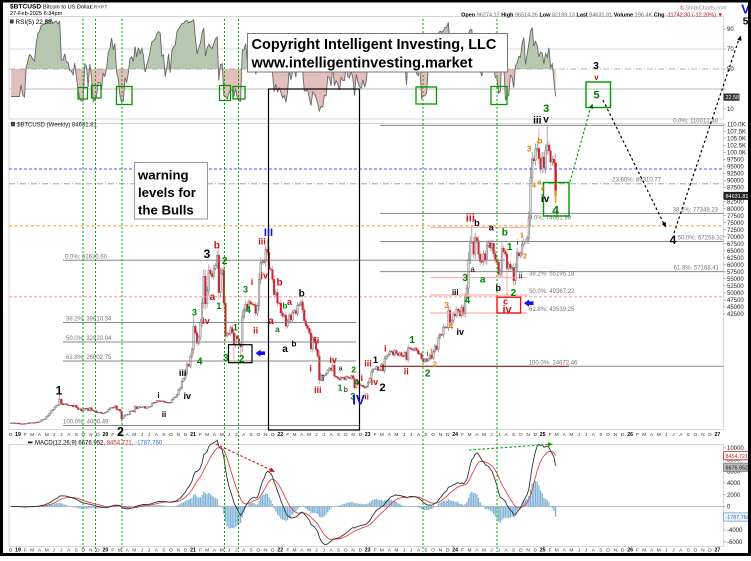  Describe the element at coordinates (735, 287) in the screenshot. I see `svg-text: 52500` at that location.